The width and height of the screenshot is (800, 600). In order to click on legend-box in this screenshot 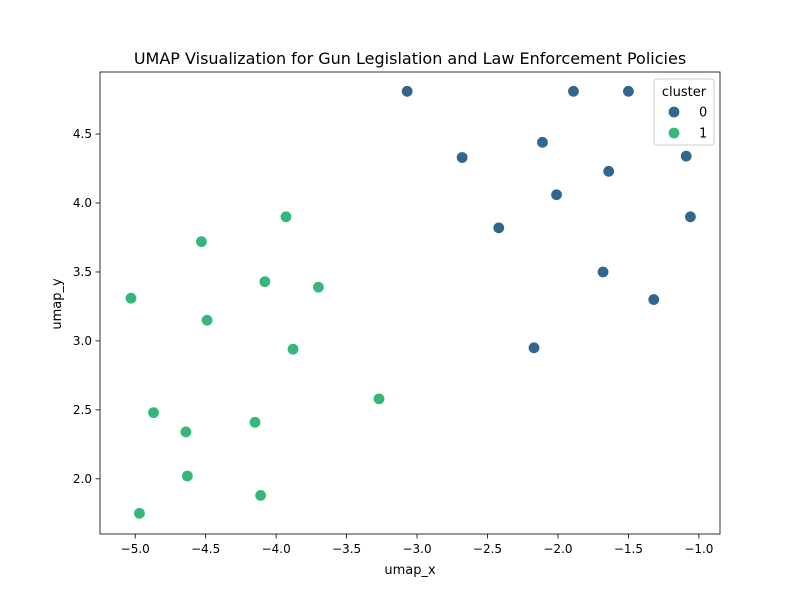, I will do `click(684, 112)`.